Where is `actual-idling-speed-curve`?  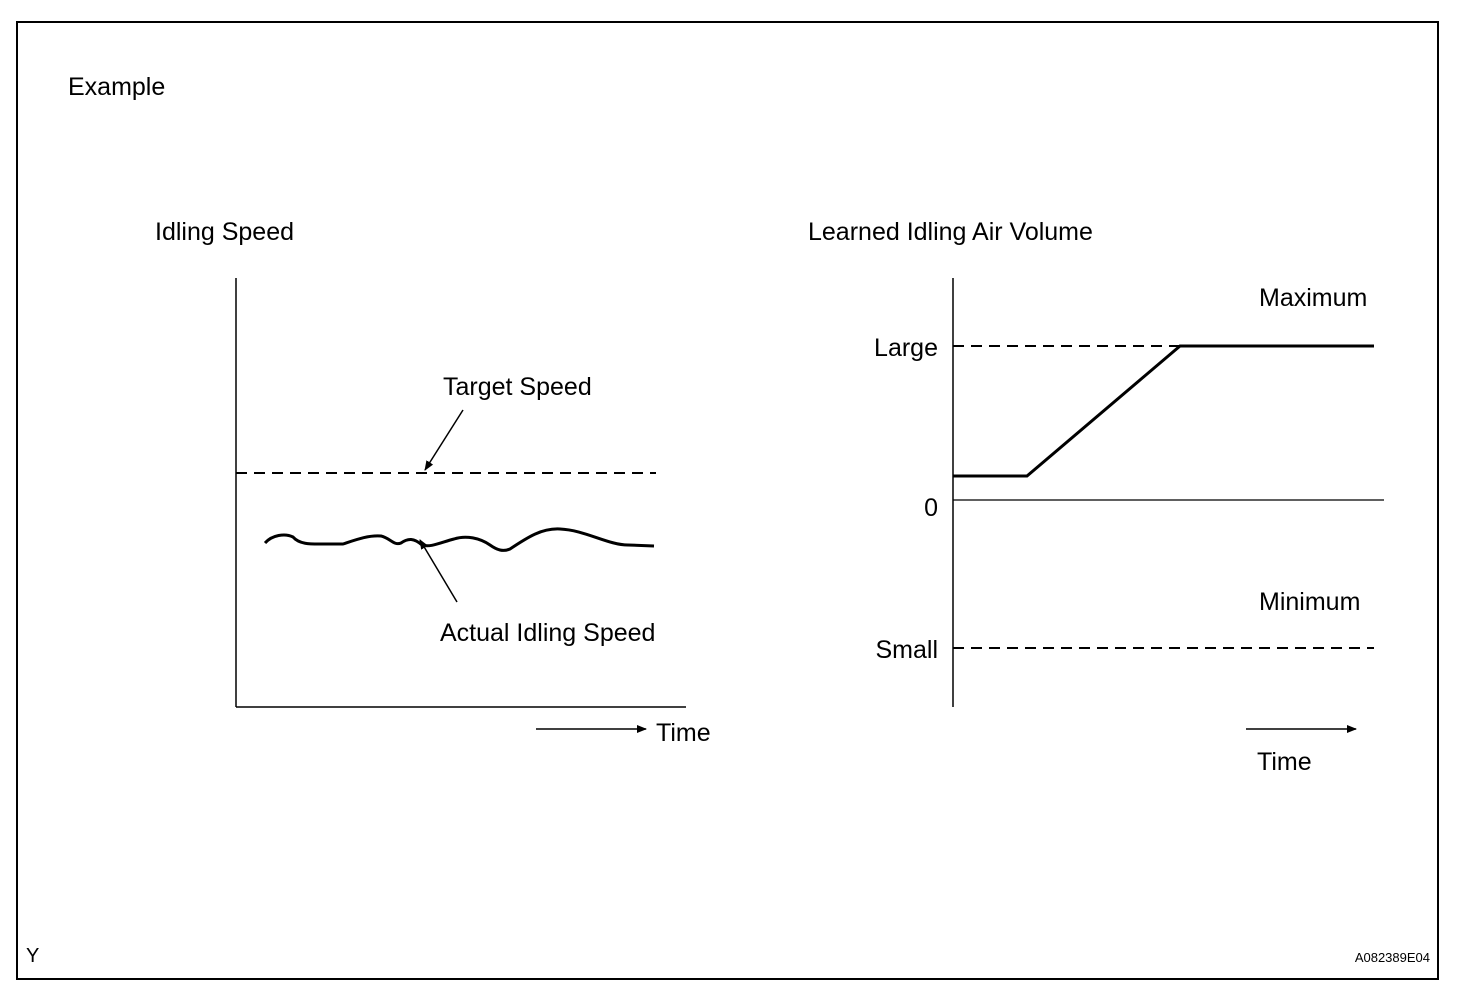 actual-idling-speed-curve is located at coordinates (459, 539).